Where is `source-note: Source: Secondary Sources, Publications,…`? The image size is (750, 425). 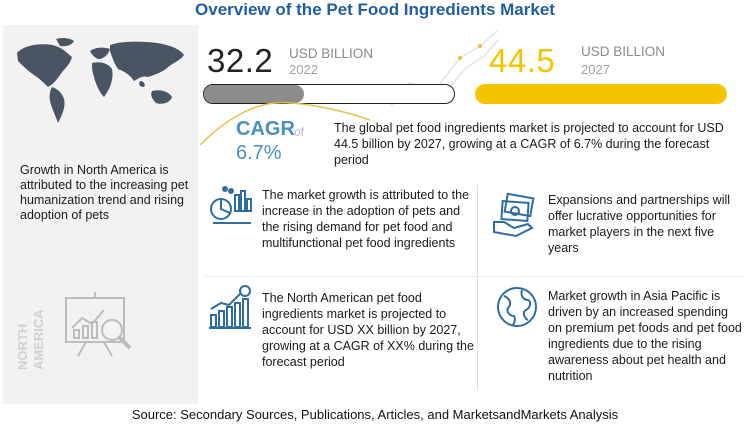 source-note: Source: Secondary Sources, Publications,… is located at coordinates (375, 414).